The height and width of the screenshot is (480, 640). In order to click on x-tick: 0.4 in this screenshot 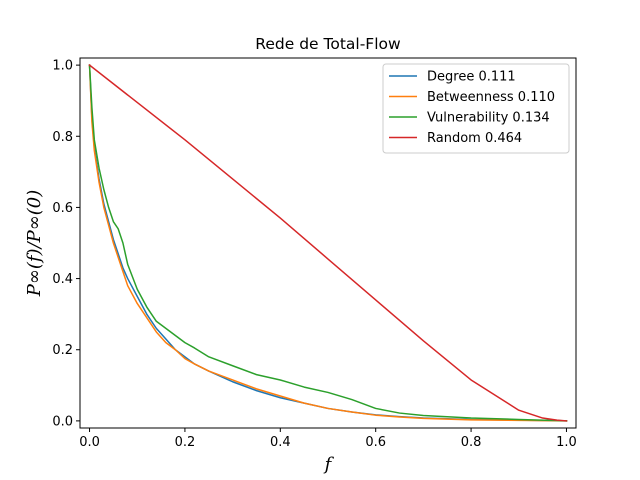, I will do `click(280, 439)`.